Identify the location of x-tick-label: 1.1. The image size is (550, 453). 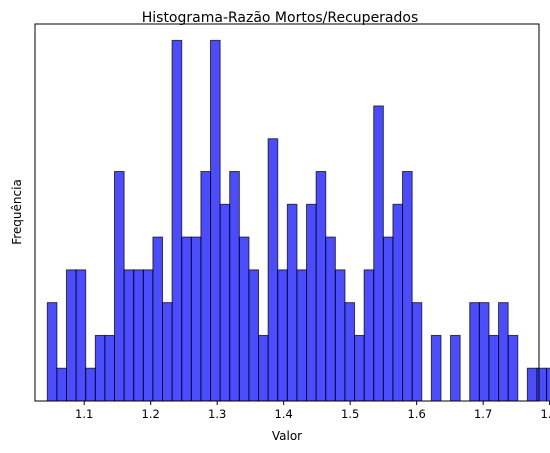
(84, 414).